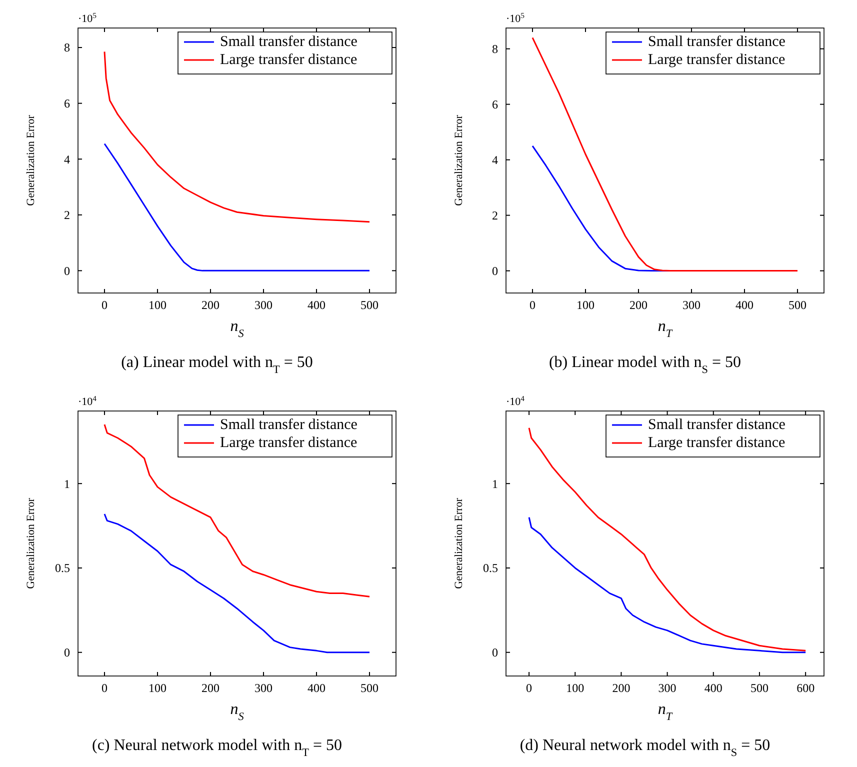  What do you see at coordinates (217, 365) in the screenshot?
I see `text: (a) Linear model with n$_{T}$ = 50` at bounding box center [217, 365].